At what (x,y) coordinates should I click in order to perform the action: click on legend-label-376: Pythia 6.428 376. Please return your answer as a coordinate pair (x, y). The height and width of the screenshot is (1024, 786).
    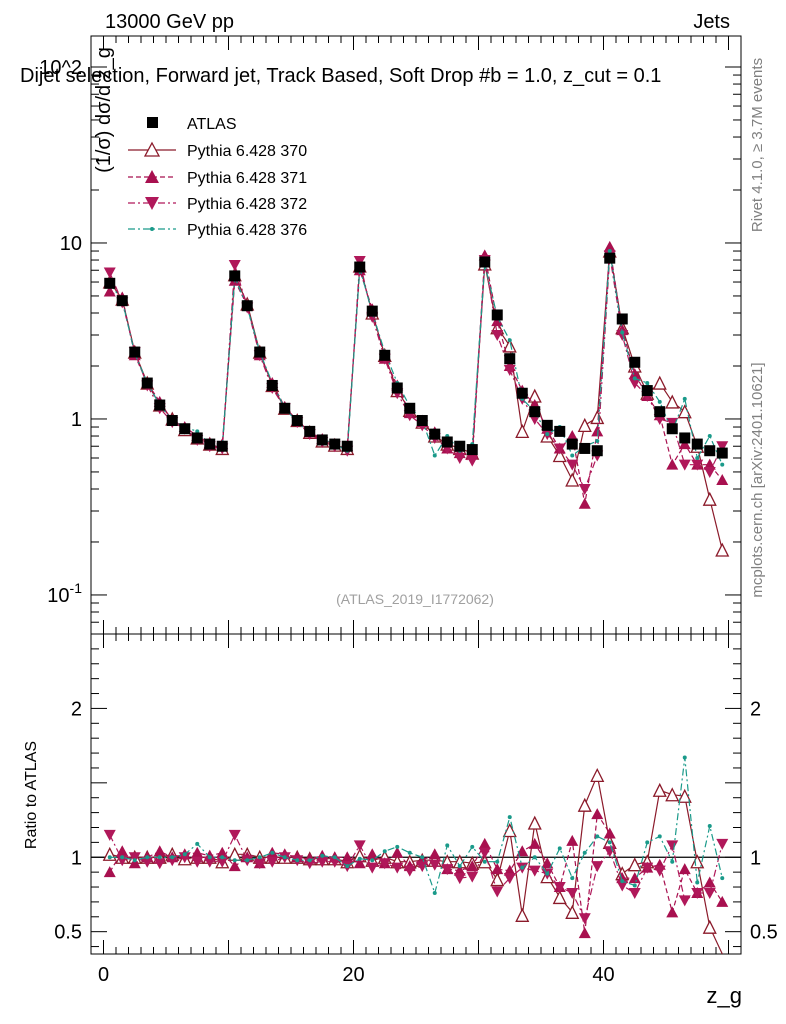
    Looking at the image, I should click on (247, 230).